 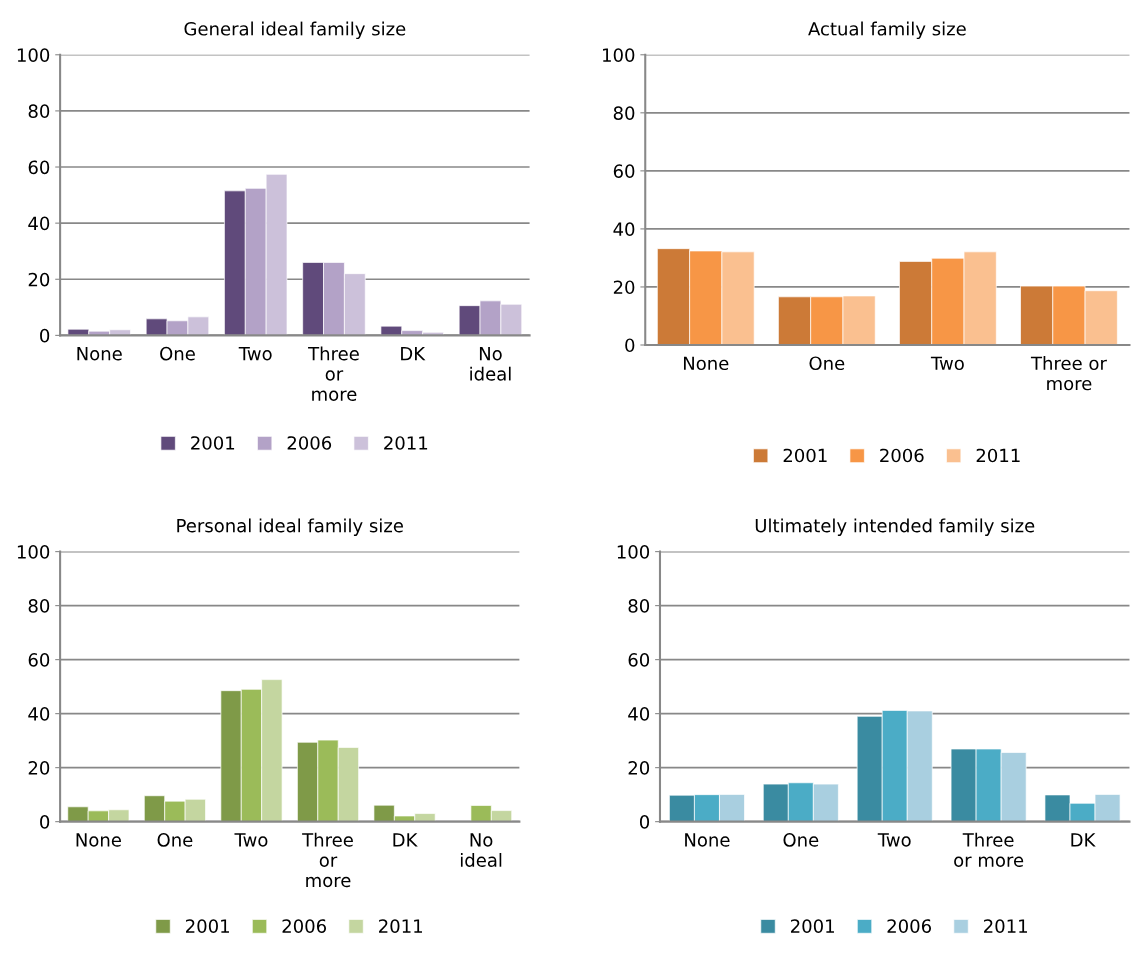 I want to click on chart-title: Ultimately intended family size, so click(x=895, y=527).